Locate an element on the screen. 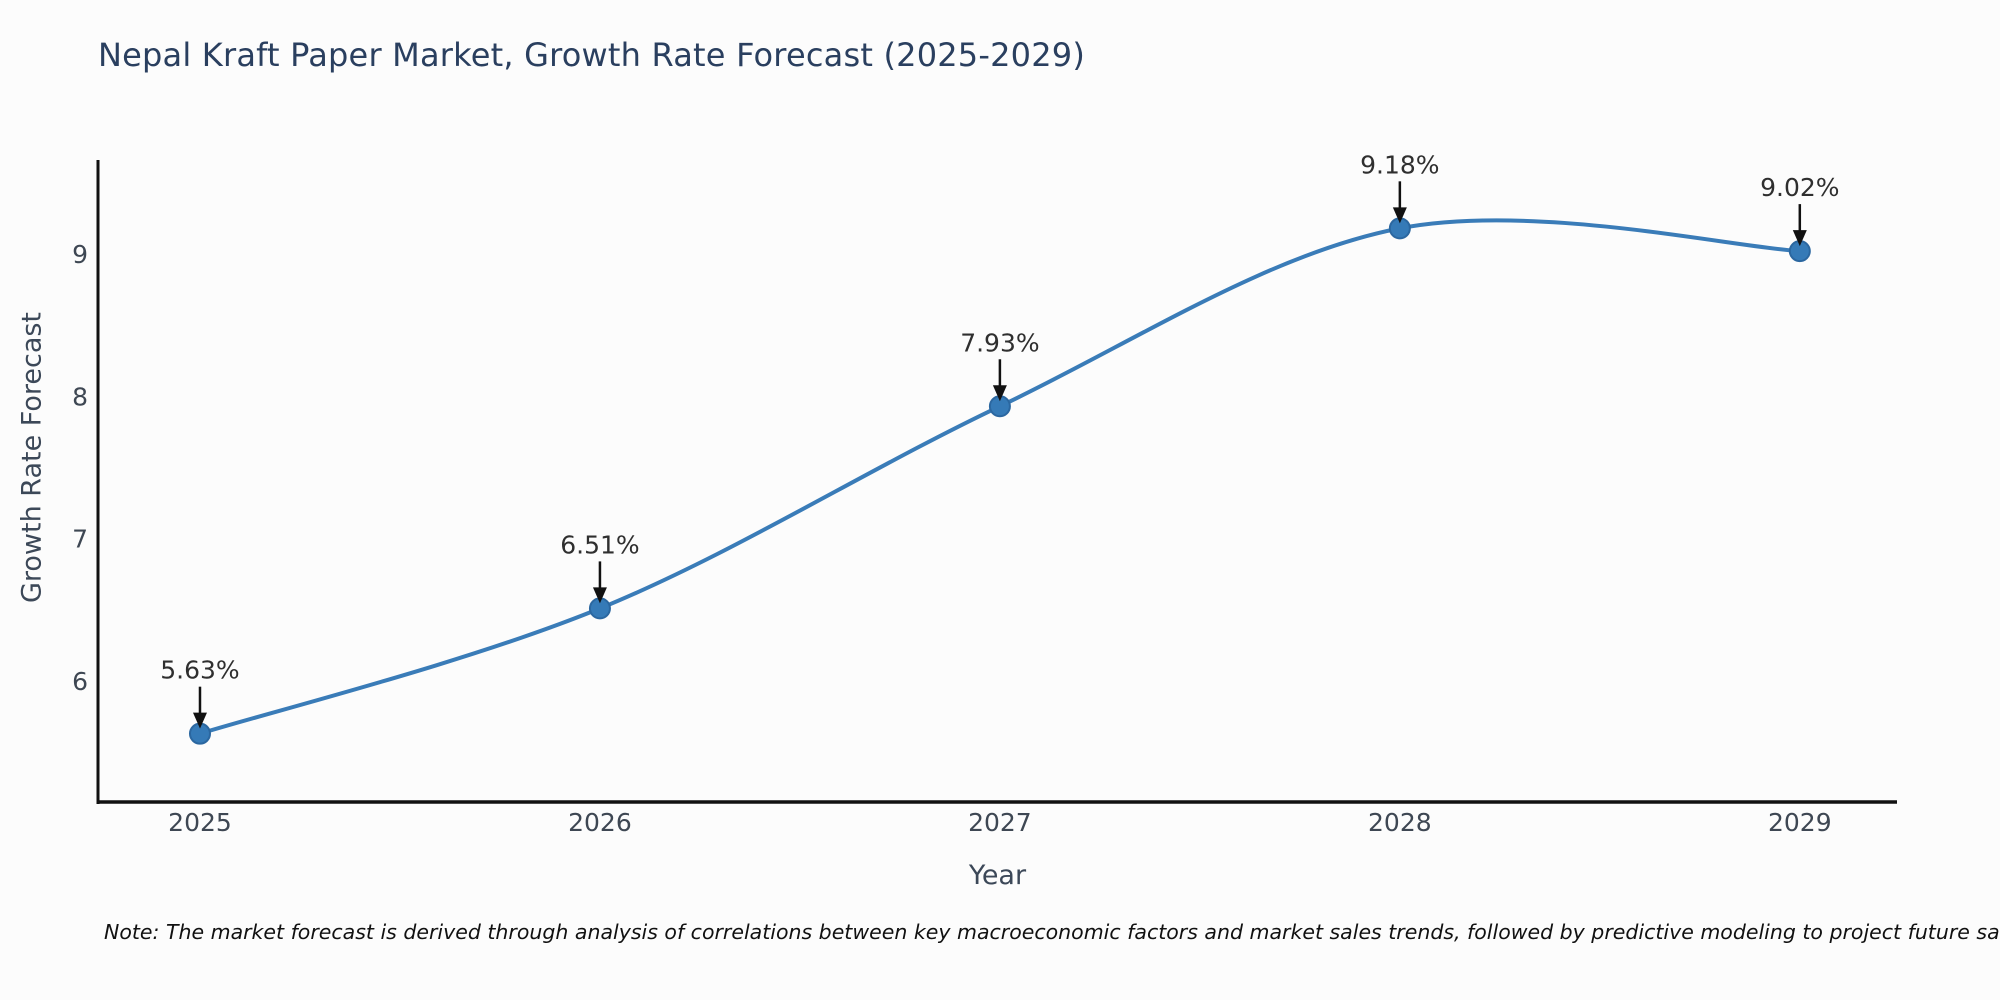 The image size is (2000, 1000). x-tick-label: 2028 is located at coordinates (1400, 822).